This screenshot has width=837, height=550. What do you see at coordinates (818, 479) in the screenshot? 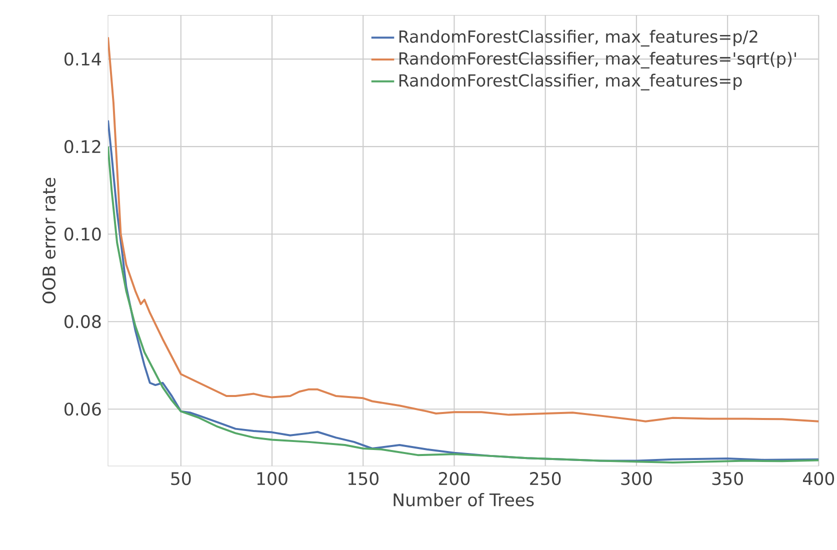
I see `x-tick-label: 400` at bounding box center [818, 479].